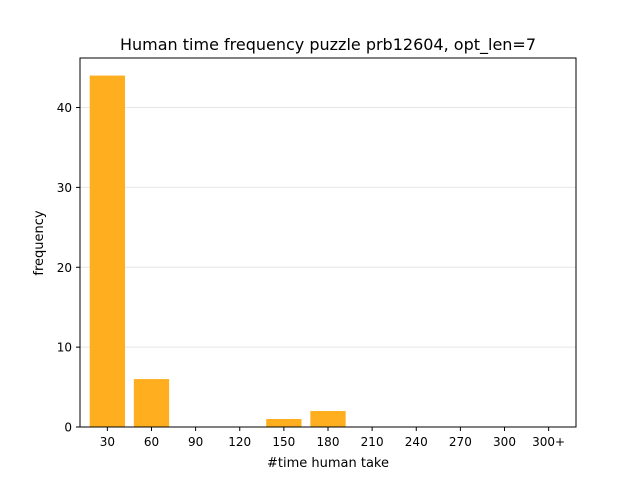 This screenshot has height=480, width=640. Describe the element at coordinates (548, 442) in the screenshot. I see `x-tick-label: 300+` at that location.